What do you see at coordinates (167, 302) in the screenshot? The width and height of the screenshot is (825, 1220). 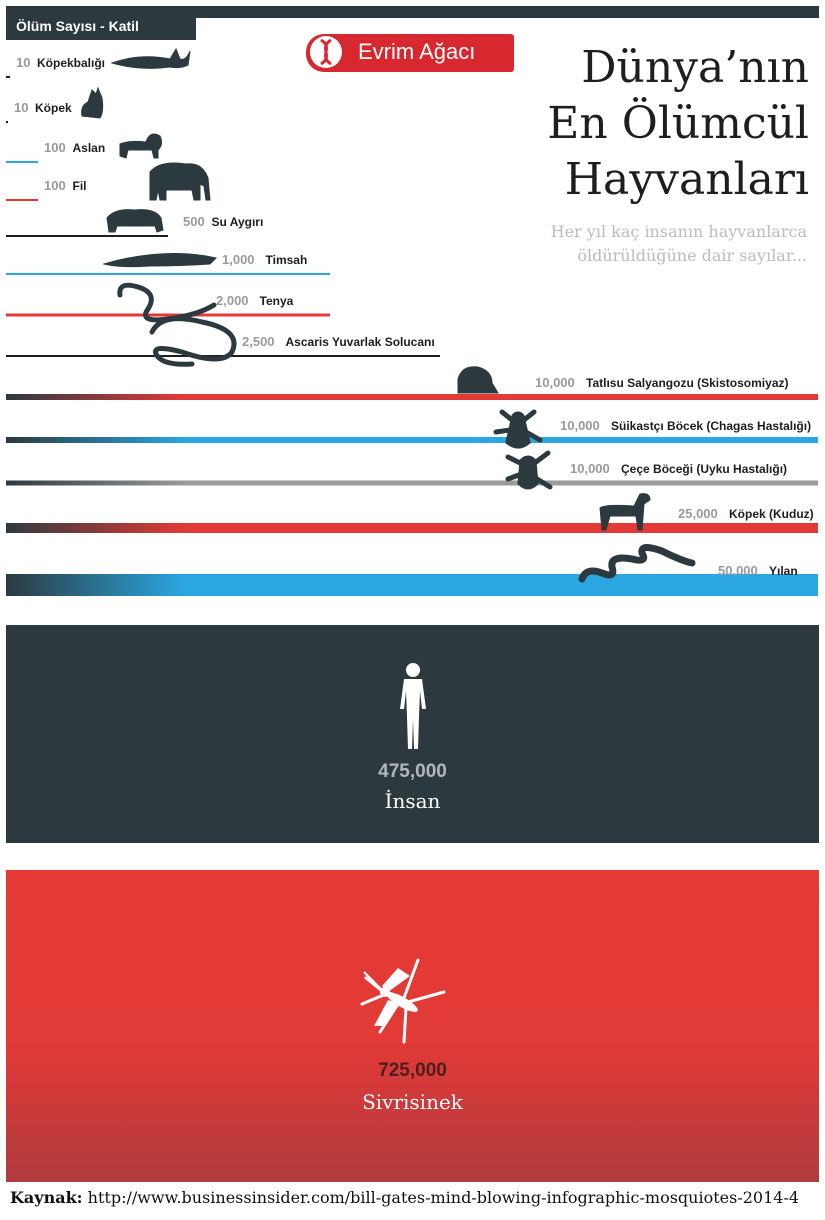 I see `tapeworm-icon` at bounding box center [167, 302].